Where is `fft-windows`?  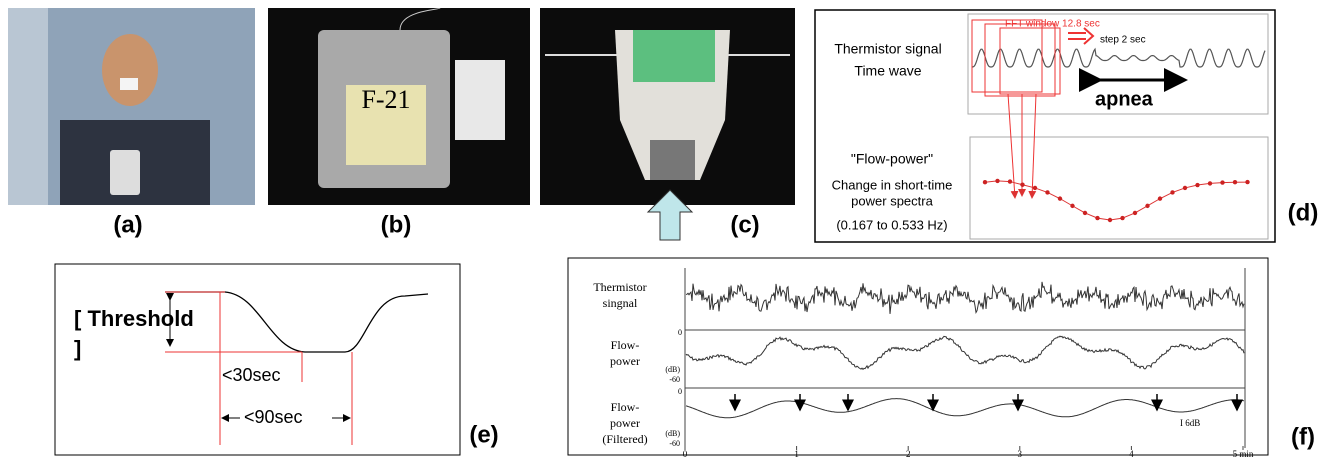 fft-windows is located at coordinates (1033, 109).